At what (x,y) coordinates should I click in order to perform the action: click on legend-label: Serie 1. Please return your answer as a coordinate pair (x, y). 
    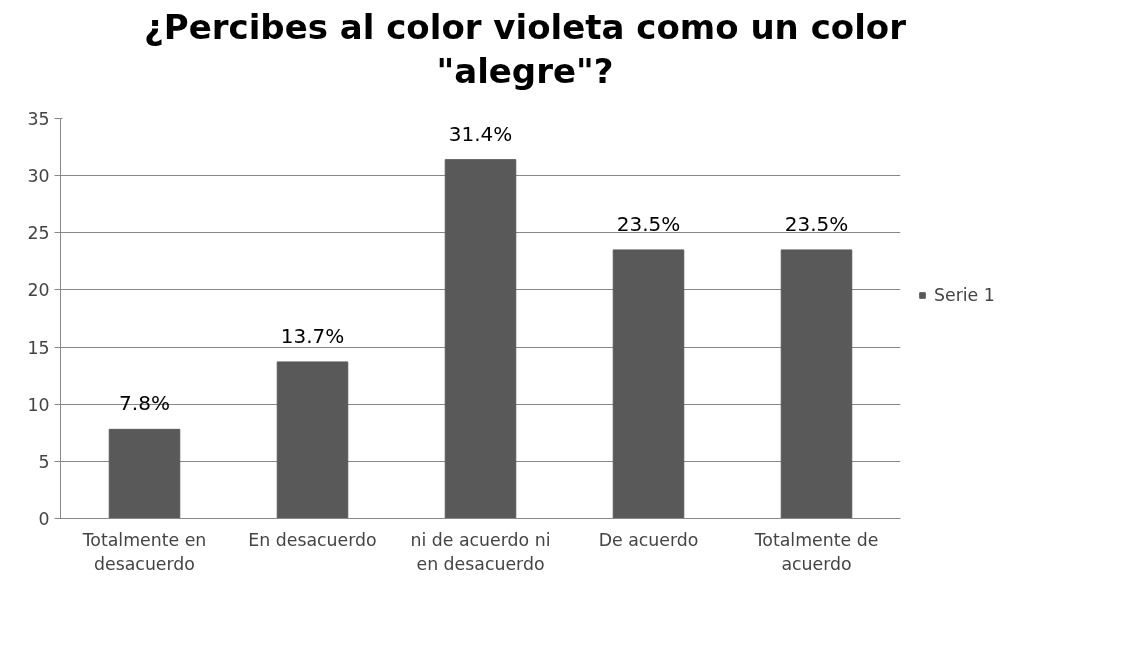
    Looking at the image, I should click on (964, 295).